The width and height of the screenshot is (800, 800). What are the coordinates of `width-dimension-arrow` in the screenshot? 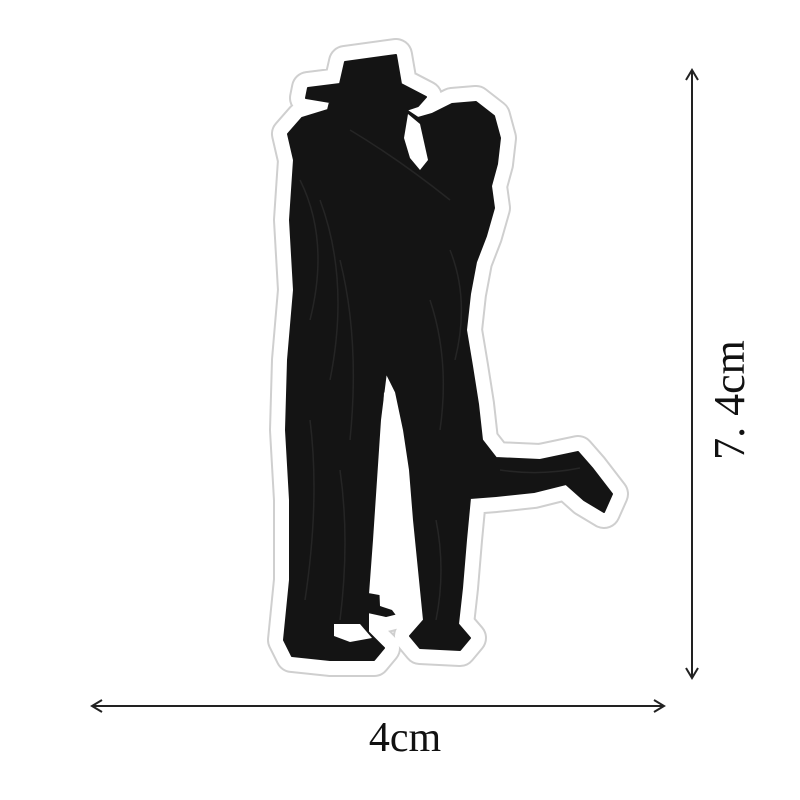 It's located at (378, 706).